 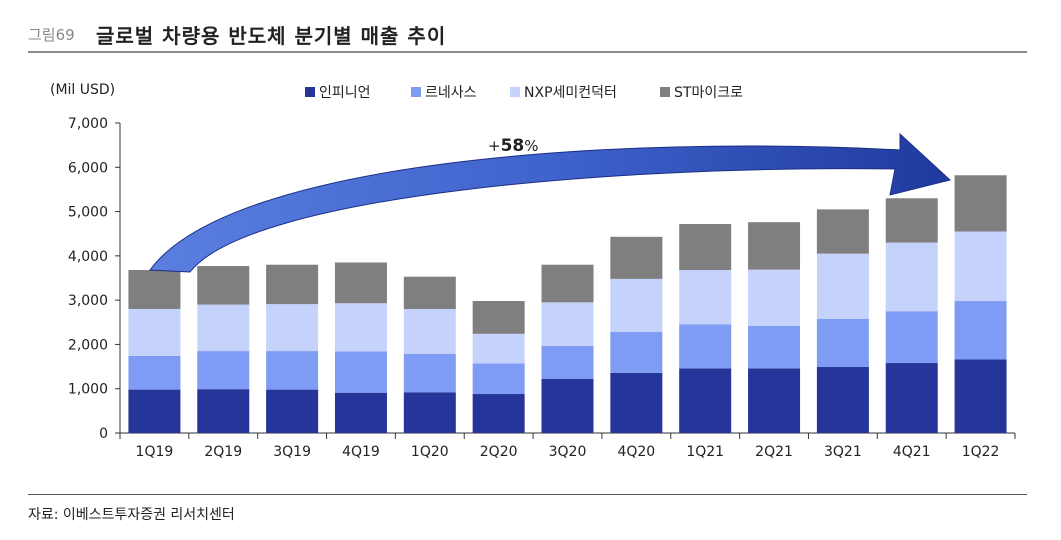 What do you see at coordinates (528, 34) in the screenshot?
I see `title-bar: 그림69 글로벌 차량용 반도체 분기별 매출 추이` at bounding box center [528, 34].